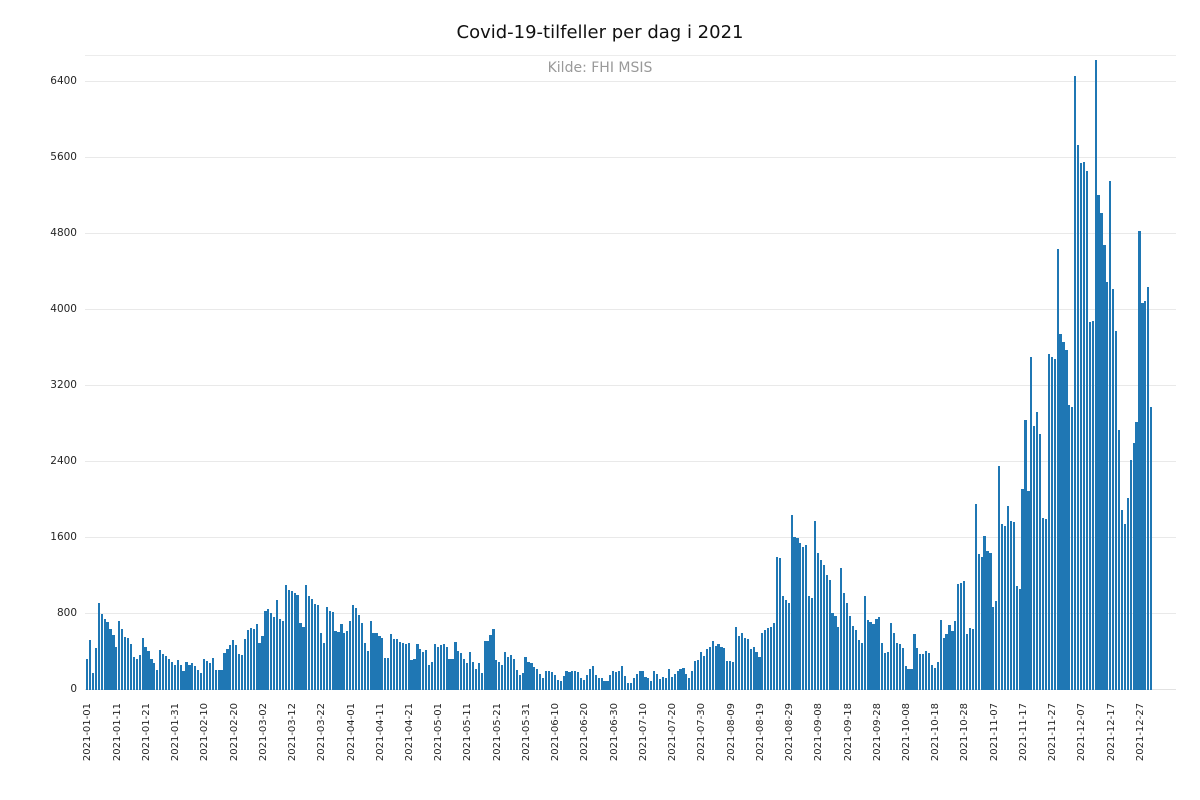 The image size is (1200, 800). Describe the element at coordinates (877, 732) in the screenshot. I see `x-axis-tick-label: 2021-09-28` at that location.